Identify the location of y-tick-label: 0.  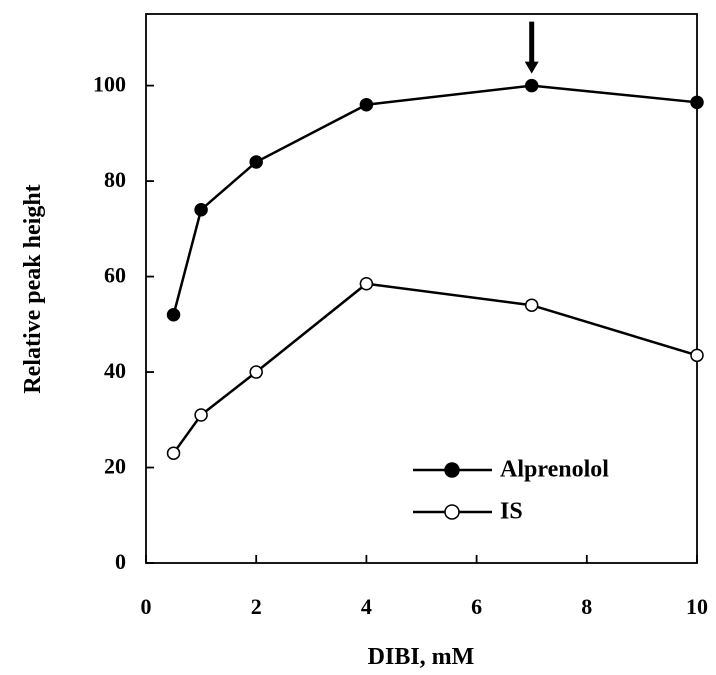
(120, 561).